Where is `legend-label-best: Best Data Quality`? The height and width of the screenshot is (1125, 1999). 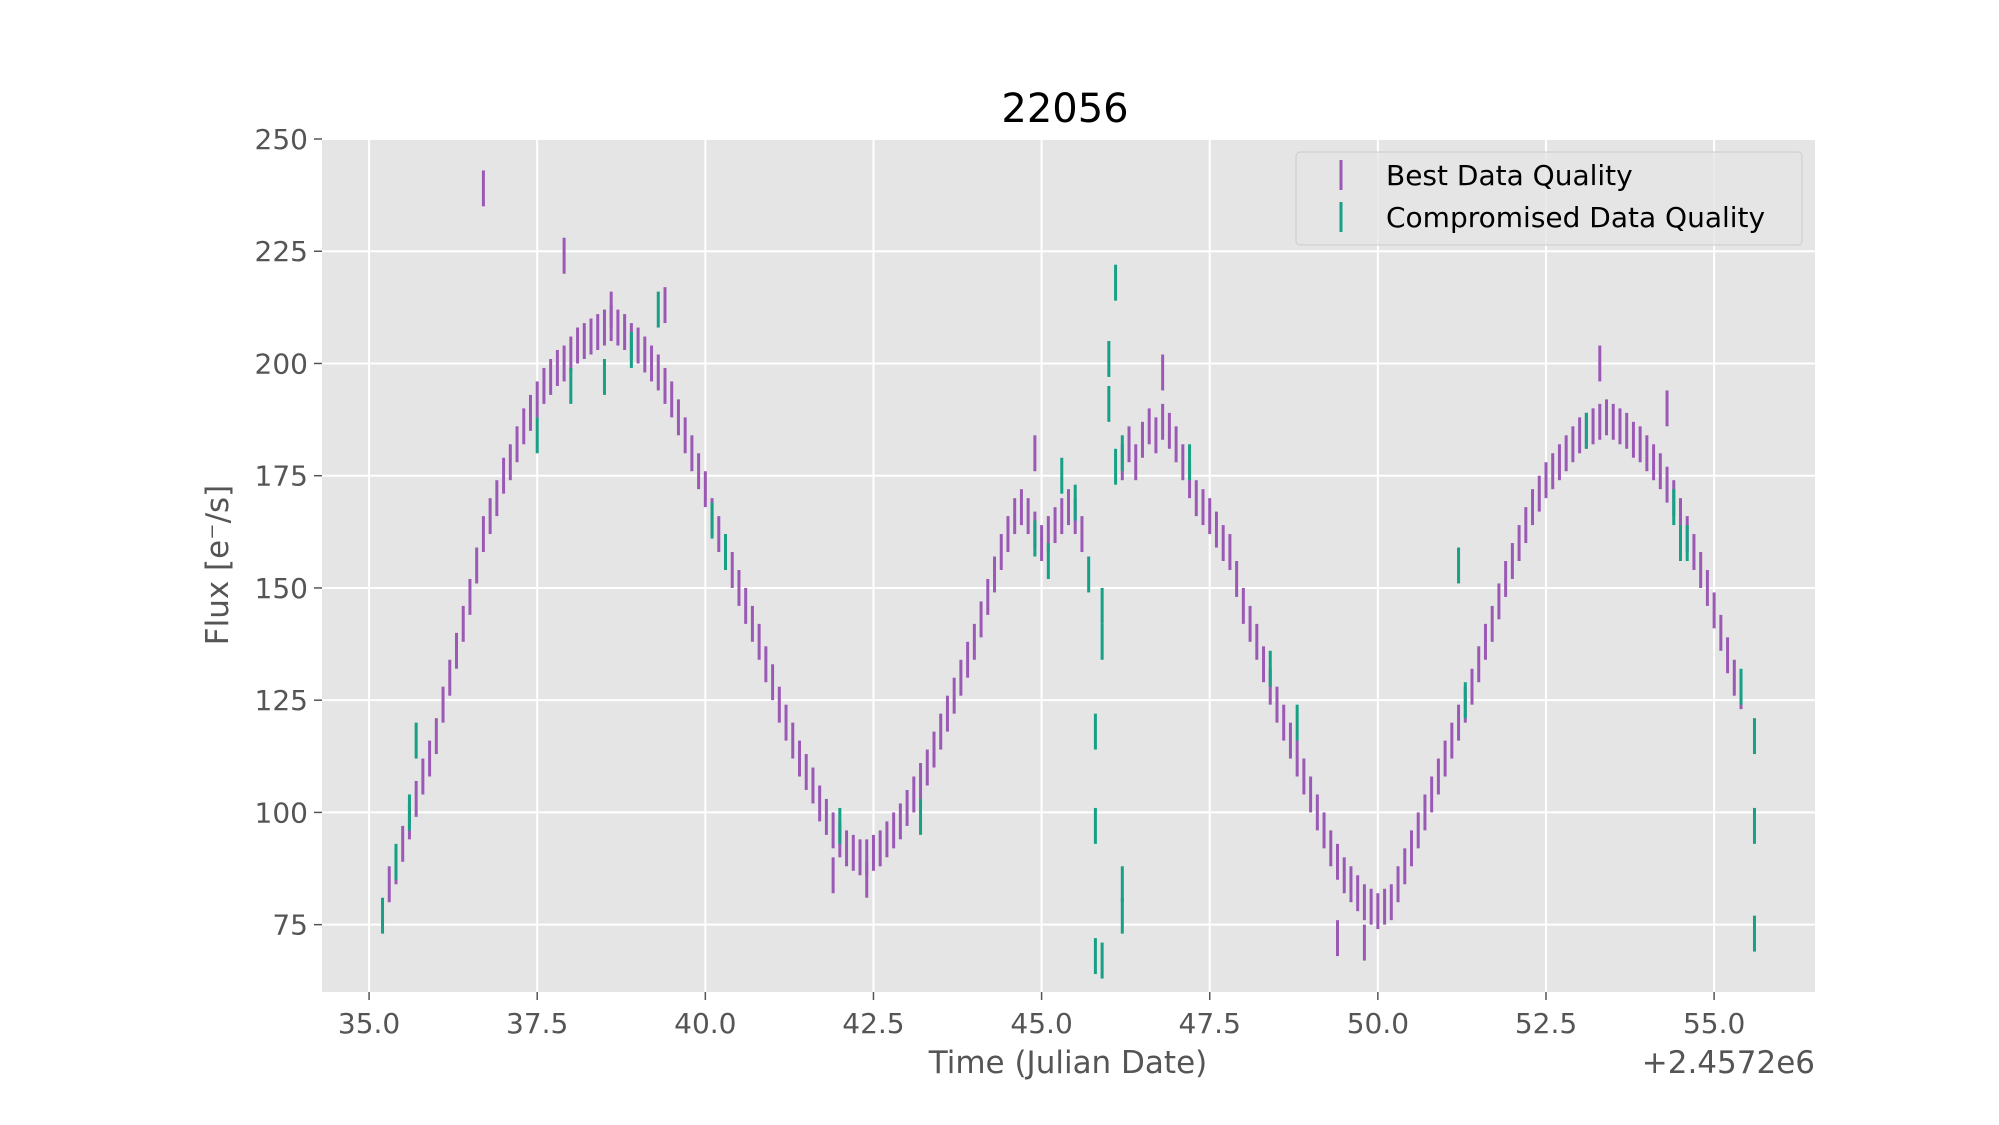 legend-label-best: Best Data Quality is located at coordinates (1509, 175).